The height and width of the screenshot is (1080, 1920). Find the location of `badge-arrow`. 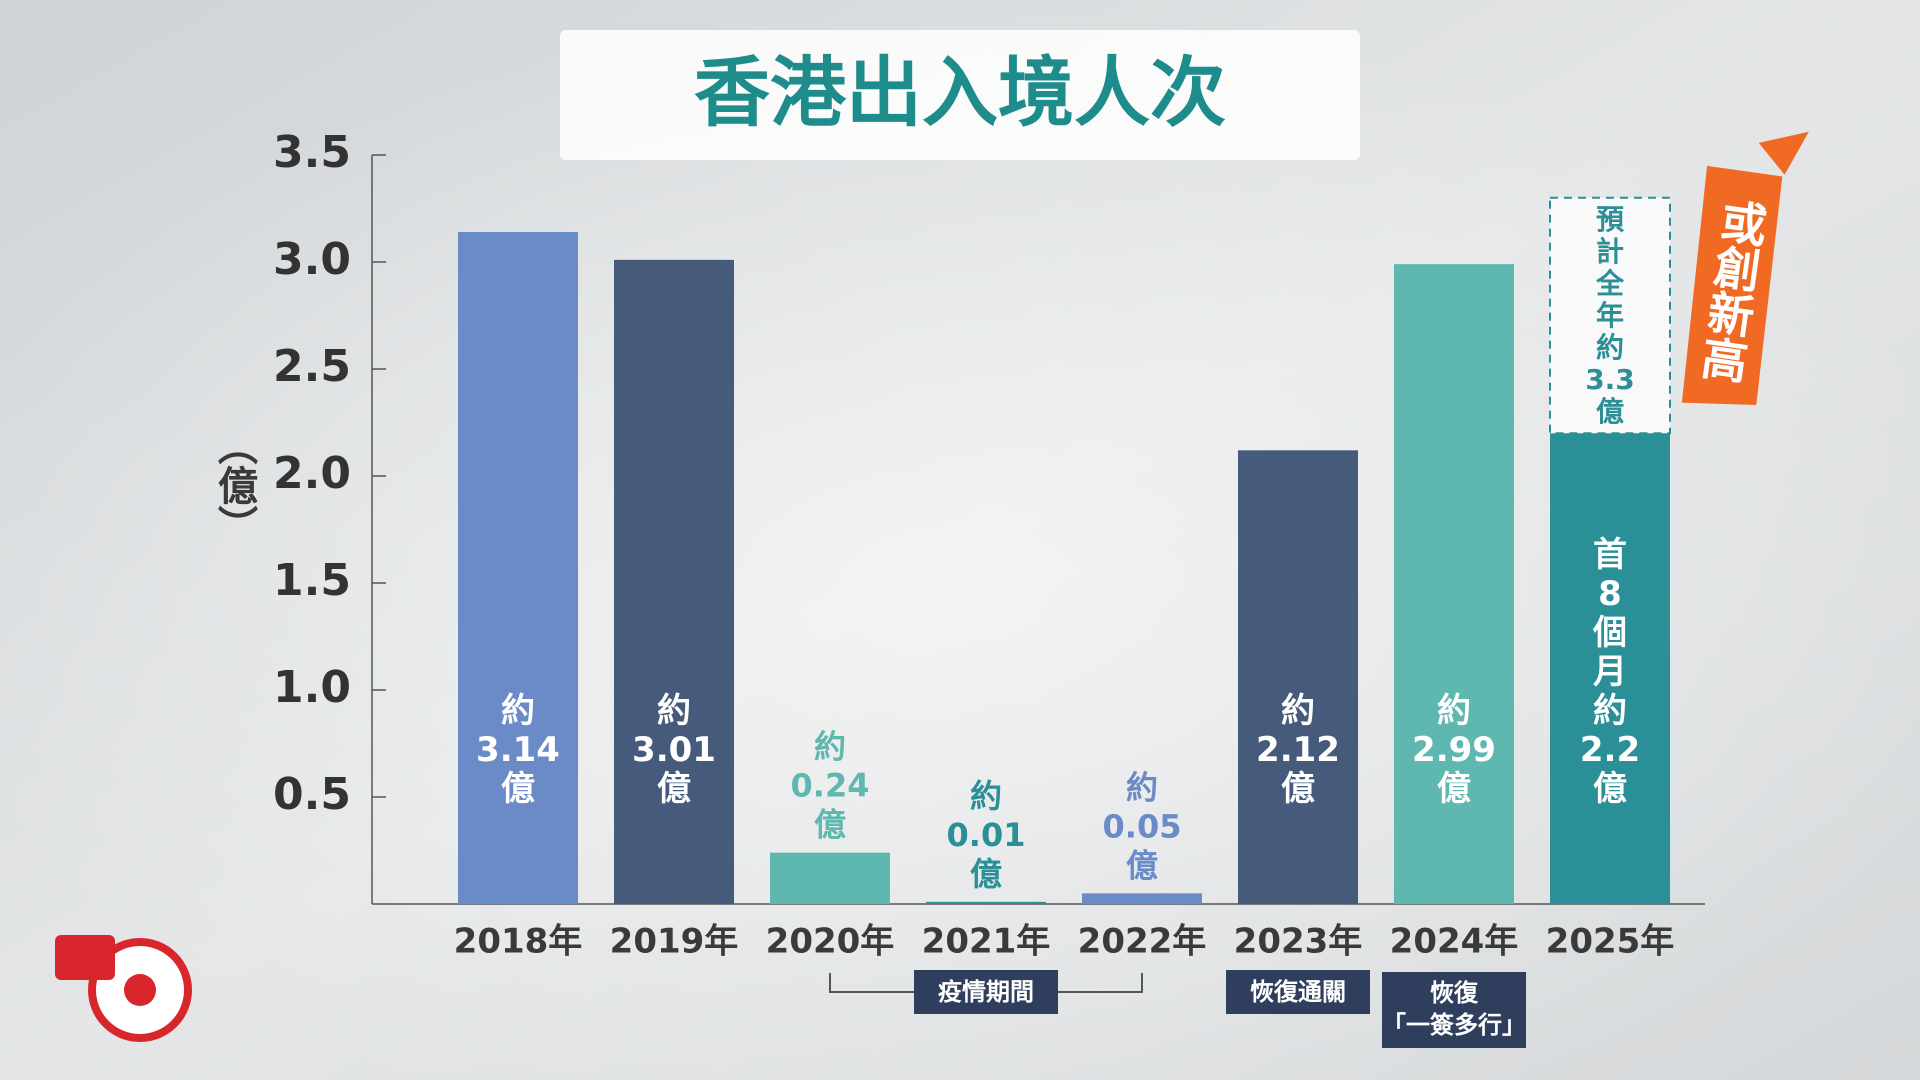

badge-arrow is located at coordinates (1783, 153).